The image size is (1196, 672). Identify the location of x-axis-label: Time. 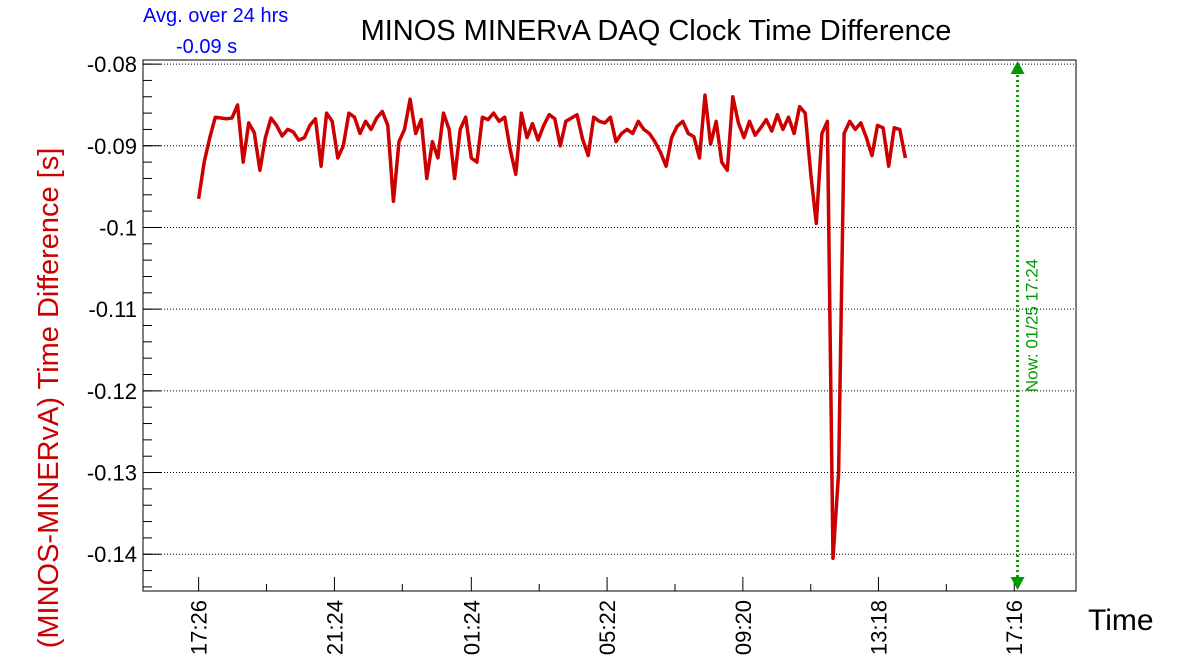
(1121, 620).